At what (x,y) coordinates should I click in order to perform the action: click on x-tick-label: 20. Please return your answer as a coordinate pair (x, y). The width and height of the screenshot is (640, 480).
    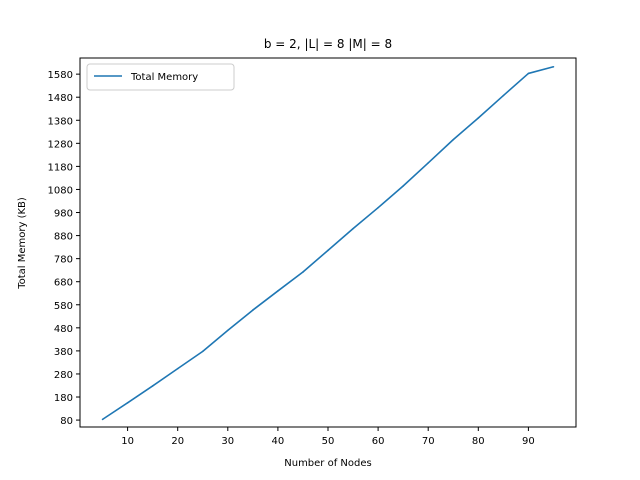
    Looking at the image, I should click on (177, 441).